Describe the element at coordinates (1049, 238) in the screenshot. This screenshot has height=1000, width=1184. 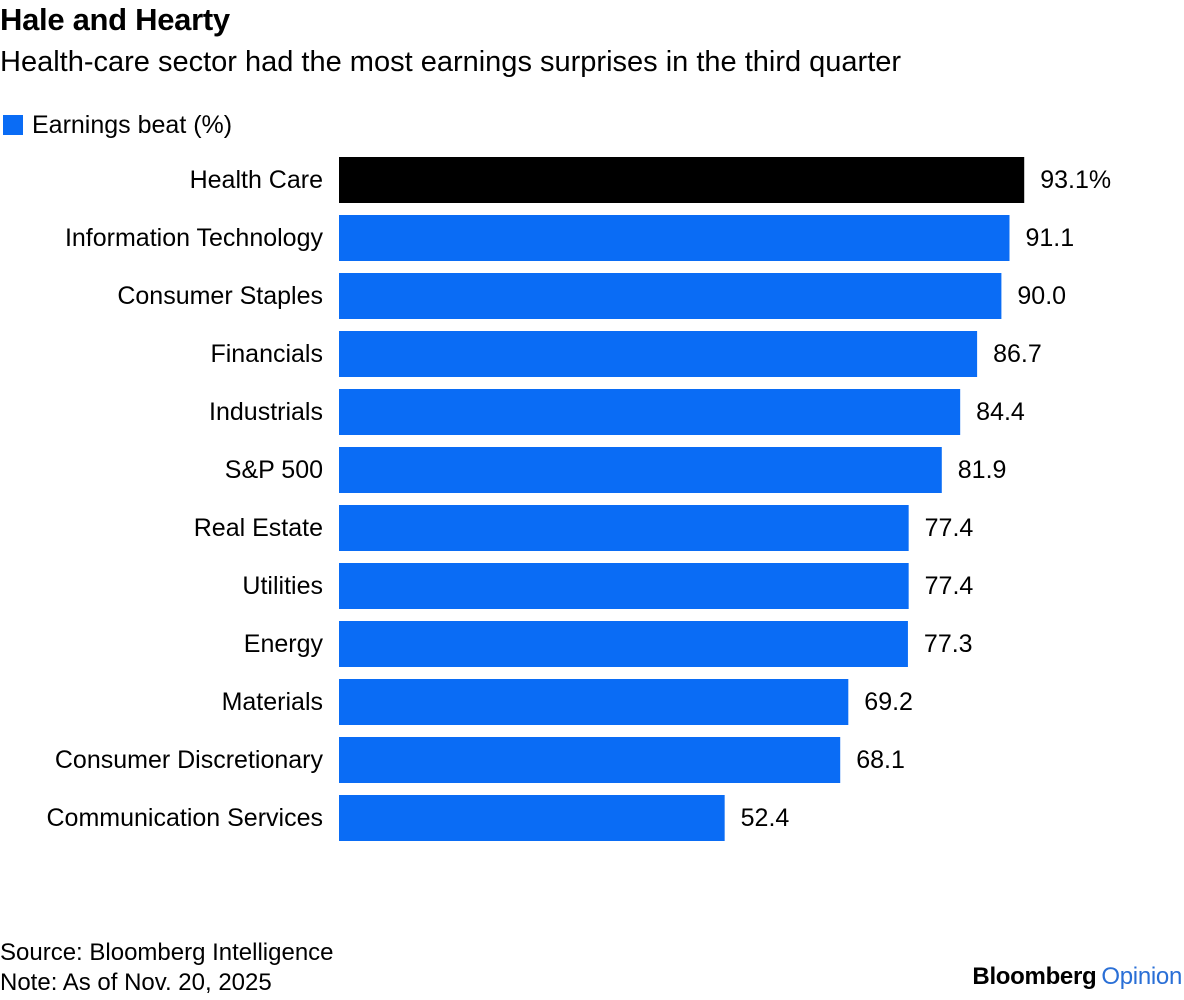
I see `value-label: 91.1` at that location.